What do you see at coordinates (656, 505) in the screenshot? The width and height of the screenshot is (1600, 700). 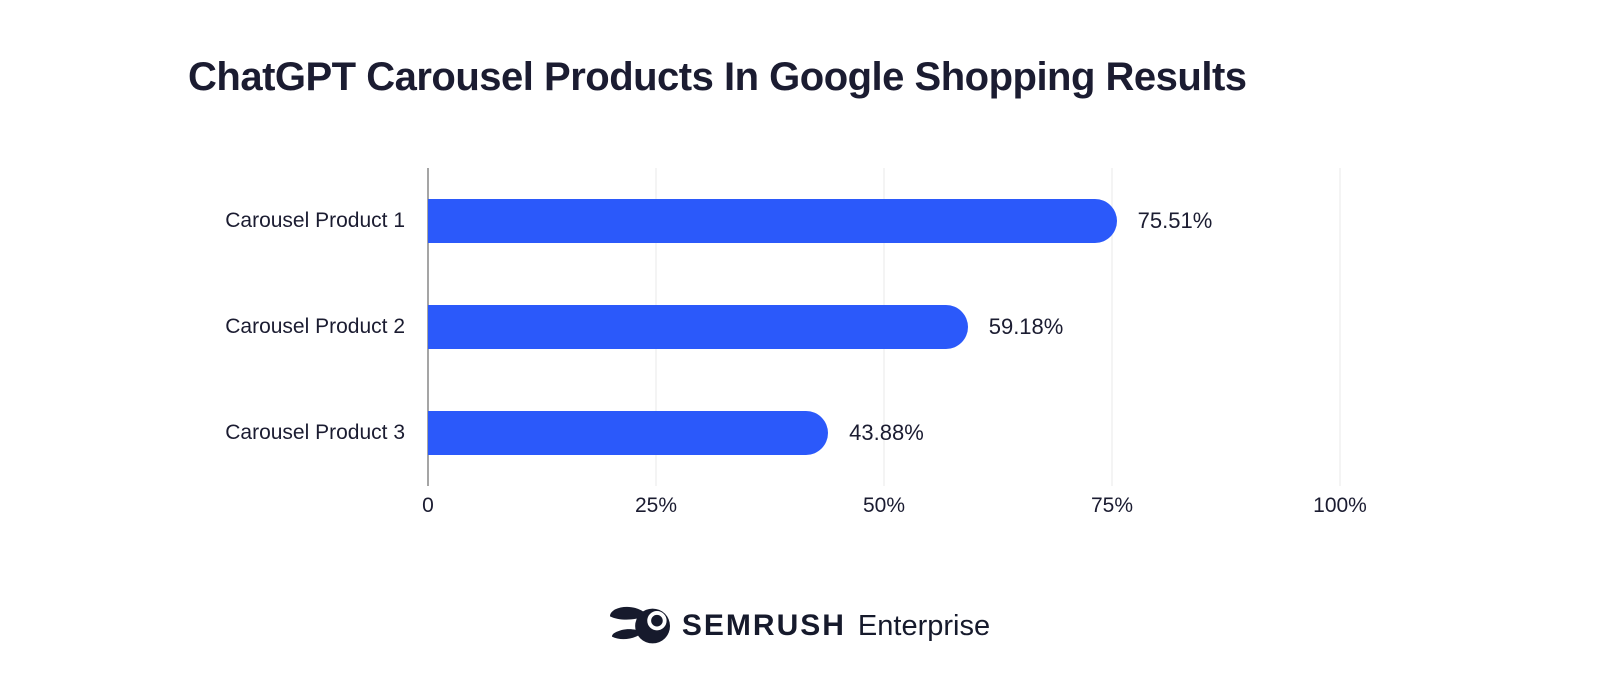 I see `x-tick-label: 25%` at bounding box center [656, 505].